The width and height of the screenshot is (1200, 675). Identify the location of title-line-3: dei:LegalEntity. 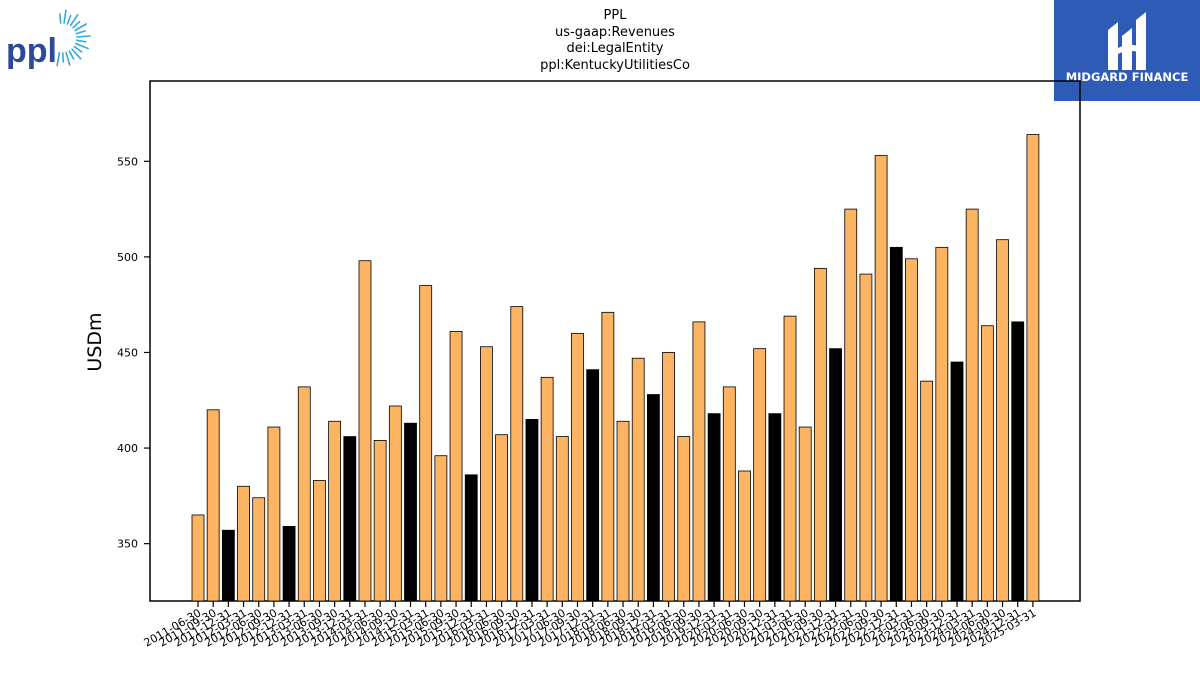
(614, 48).